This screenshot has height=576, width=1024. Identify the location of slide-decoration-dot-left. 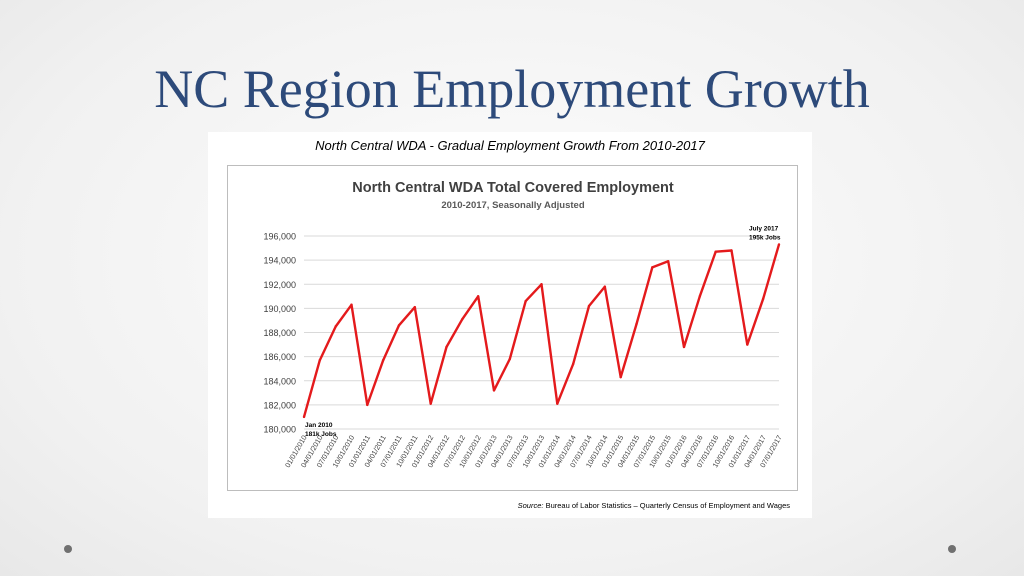
(68, 549).